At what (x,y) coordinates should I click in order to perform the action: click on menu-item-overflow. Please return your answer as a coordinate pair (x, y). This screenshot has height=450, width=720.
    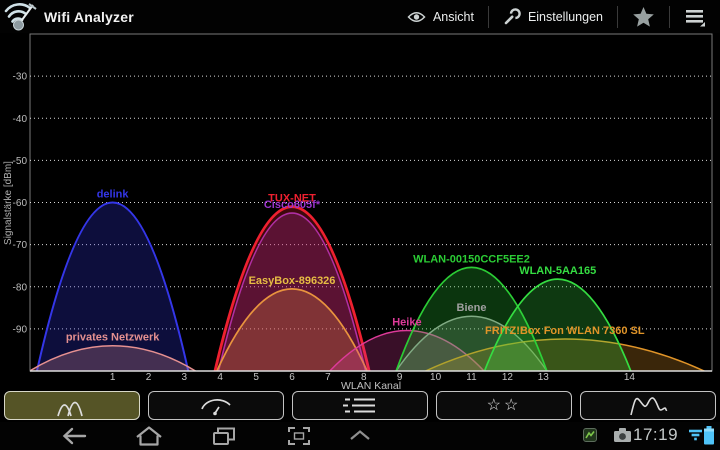
    Looking at the image, I should click on (695, 16).